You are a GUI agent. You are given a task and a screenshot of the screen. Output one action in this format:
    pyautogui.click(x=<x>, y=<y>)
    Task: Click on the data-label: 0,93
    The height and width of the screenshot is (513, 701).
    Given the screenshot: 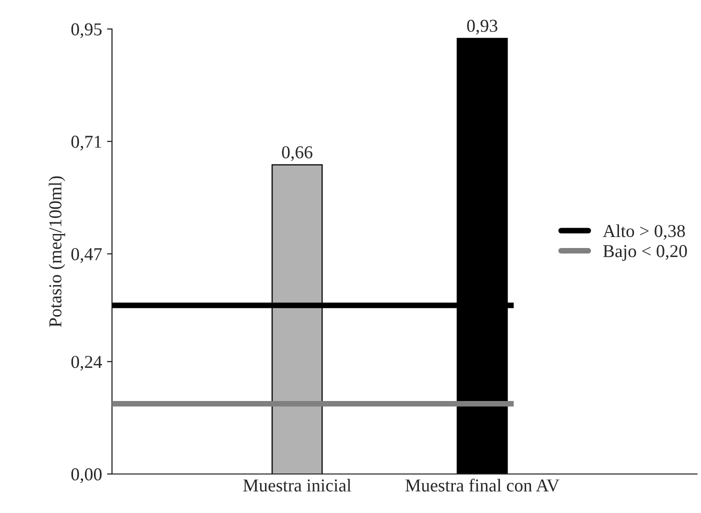 What is the action you would take?
    pyautogui.click(x=482, y=27)
    